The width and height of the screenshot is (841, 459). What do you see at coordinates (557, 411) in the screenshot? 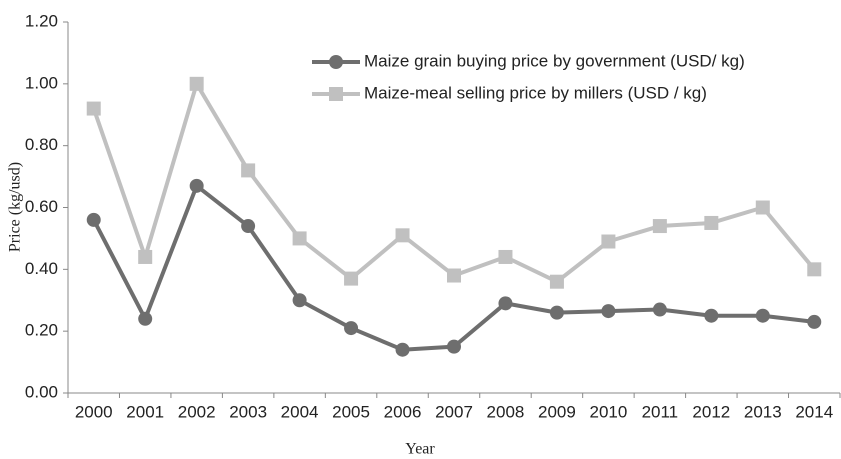
I see `x-tick-label: 2009` at bounding box center [557, 411].